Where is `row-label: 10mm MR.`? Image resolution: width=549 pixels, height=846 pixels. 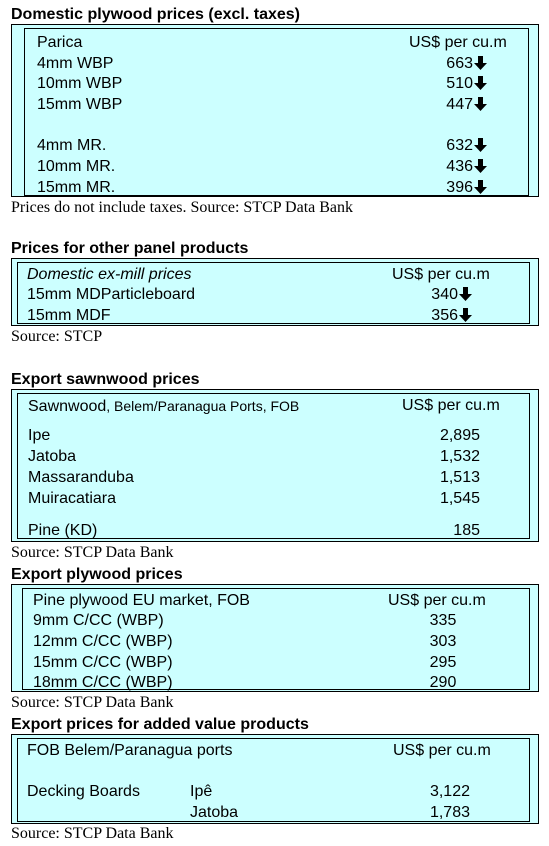 row-label: 10mm MR. is located at coordinates (76, 166).